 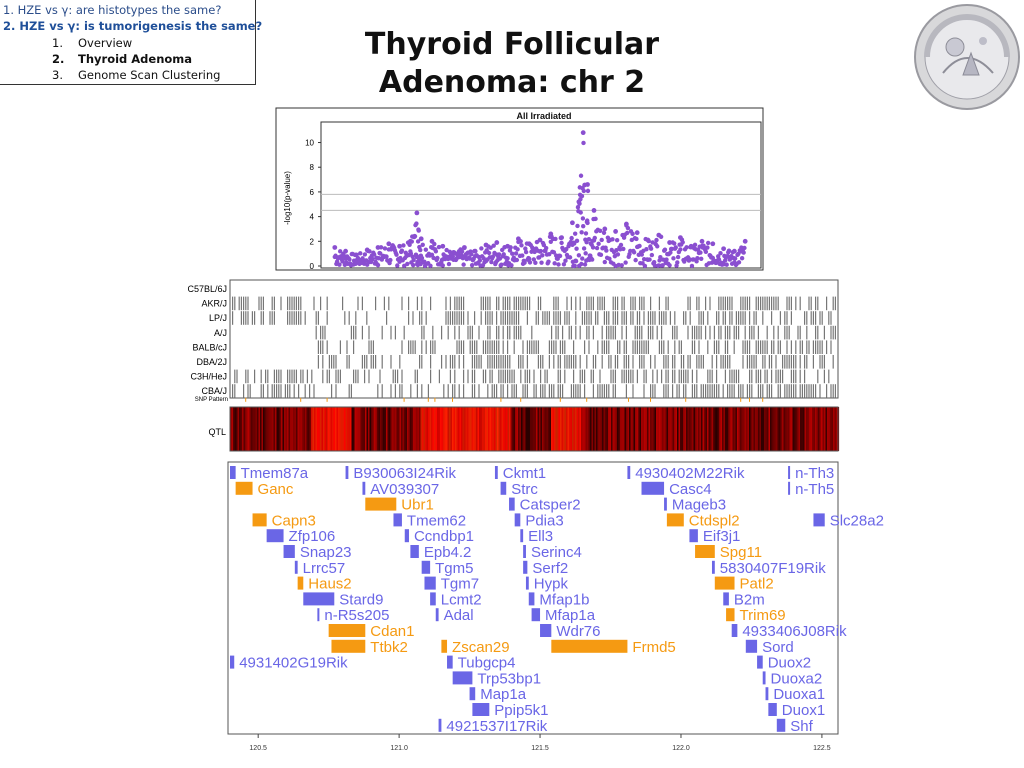 What do you see at coordinates (773, 568) in the screenshot?
I see `gene-label: 5830407F19Rik` at bounding box center [773, 568].